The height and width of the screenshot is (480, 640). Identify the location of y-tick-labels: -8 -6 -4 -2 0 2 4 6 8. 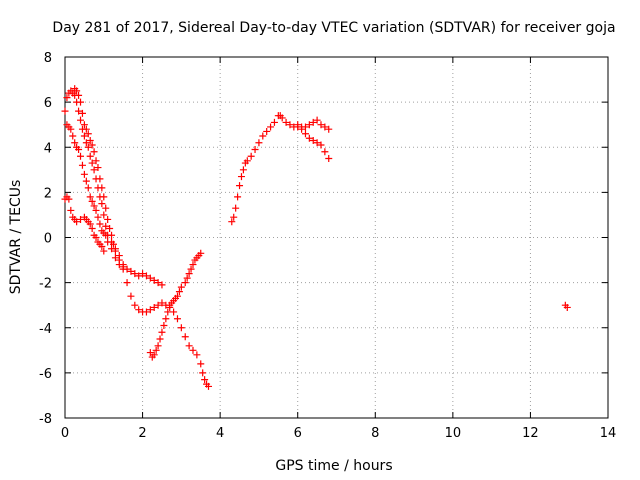
(45, 239).